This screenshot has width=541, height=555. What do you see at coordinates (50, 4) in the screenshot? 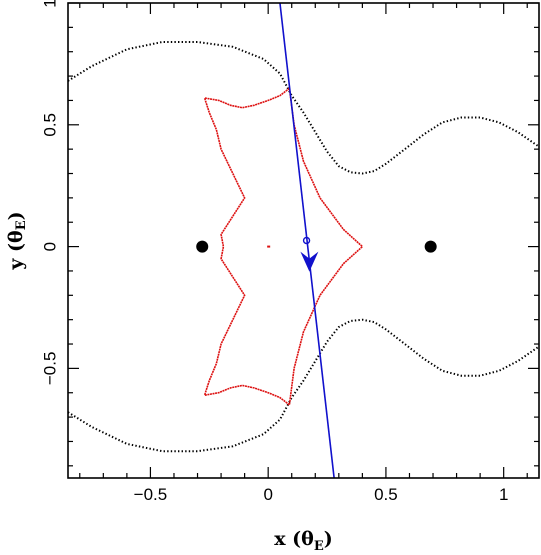
I see `y-tick-label: 1` at bounding box center [50, 4].